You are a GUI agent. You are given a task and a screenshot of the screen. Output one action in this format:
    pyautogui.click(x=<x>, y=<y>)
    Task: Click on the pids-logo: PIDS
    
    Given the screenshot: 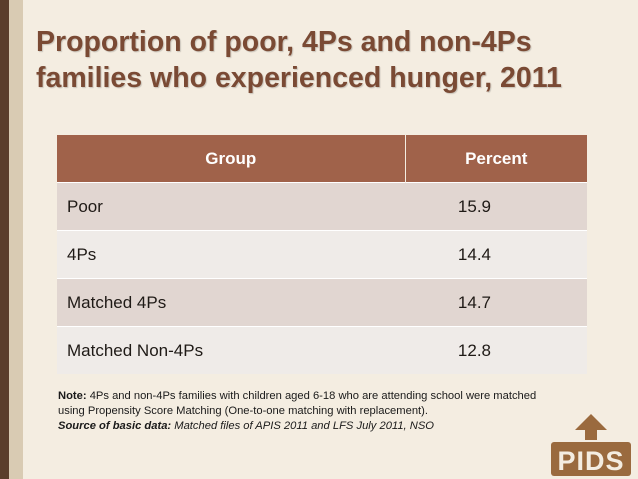 What is the action you would take?
    pyautogui.click(x=591, y=445)
    